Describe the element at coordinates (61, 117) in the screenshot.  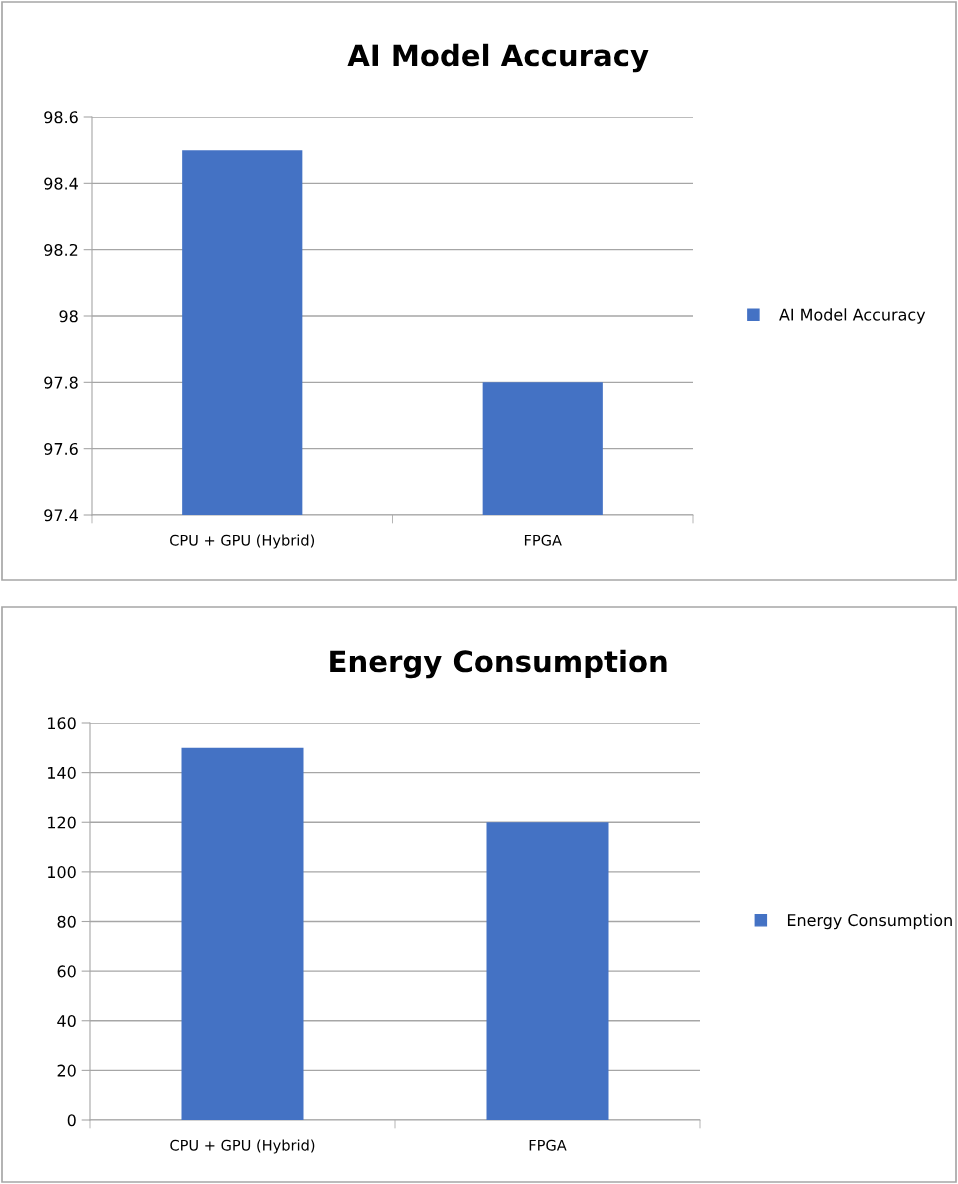
I see `y-tick-label: 98.6` at that location.